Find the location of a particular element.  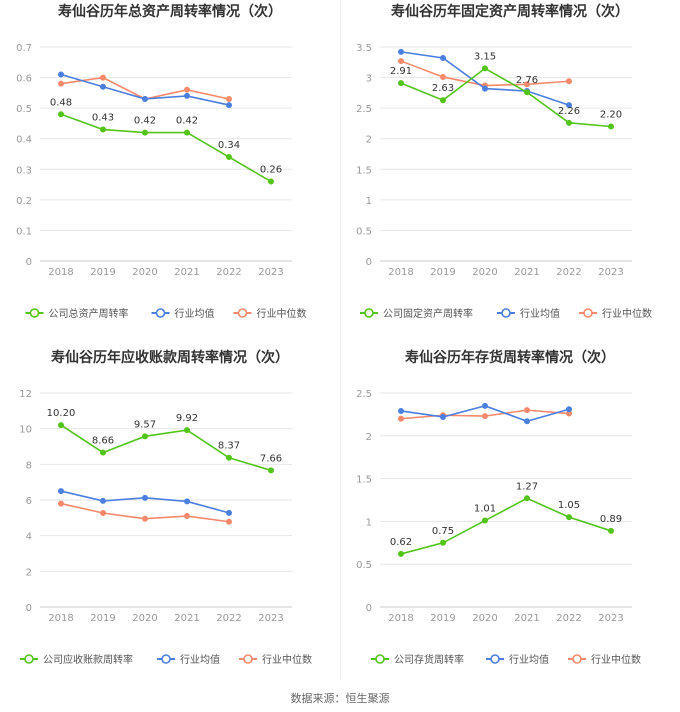

data-label: 2.20 is located at coordinates (611, 114).